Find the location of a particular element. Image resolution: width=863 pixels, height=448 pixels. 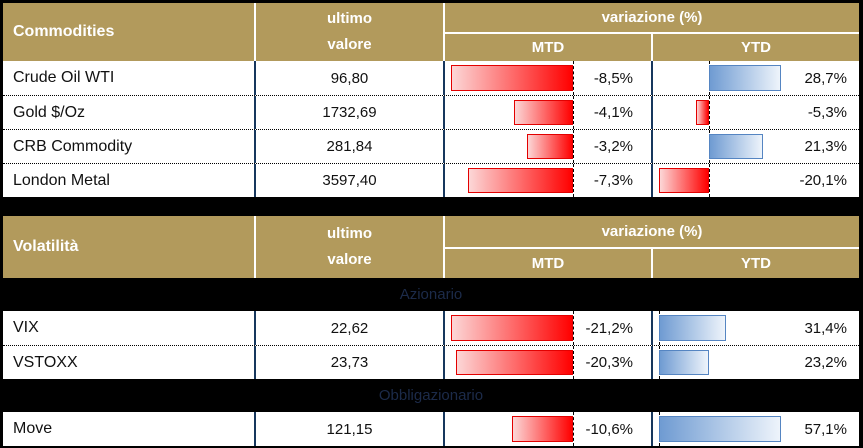

row-label: Move is located at coordinates (33, 428).